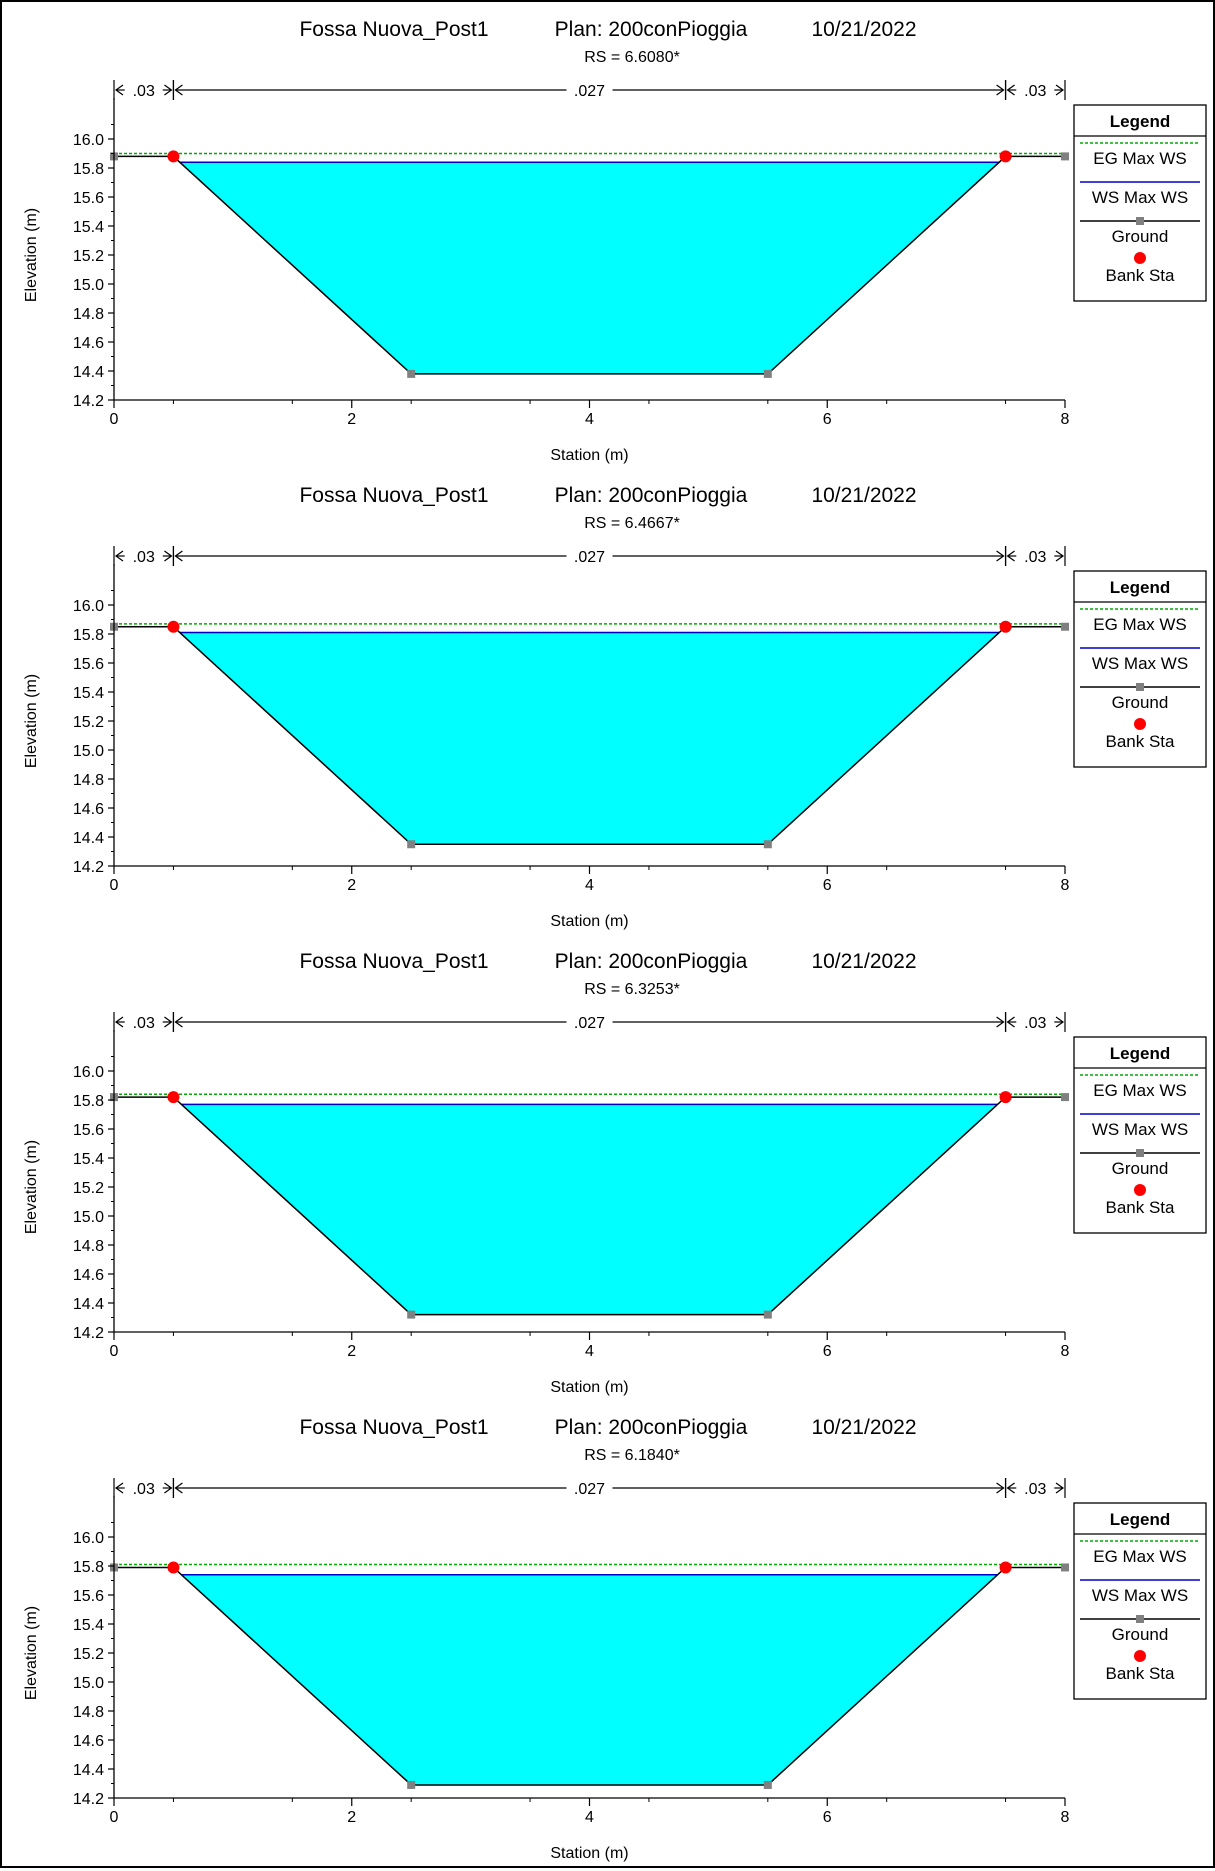  What do you see at coordinates (88, 1130) in the screenshot?
I see `y-tick-label: 15.6` at bounding box center [88, 1130].